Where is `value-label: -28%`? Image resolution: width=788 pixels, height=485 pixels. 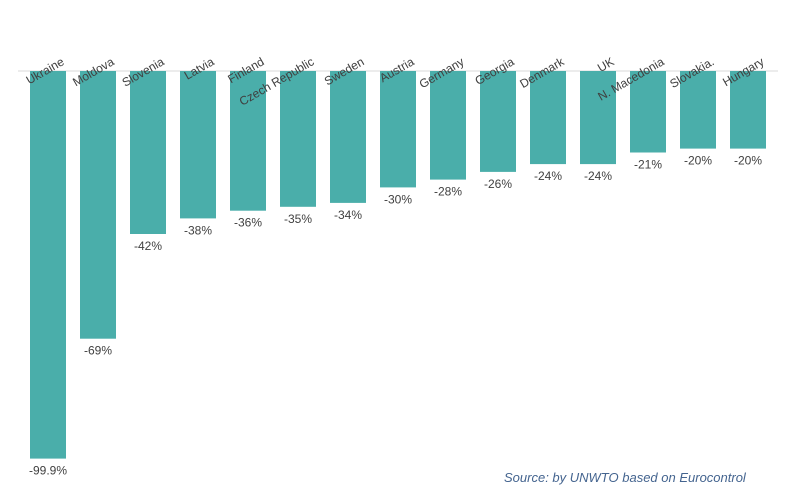
value-label: -28% is located at coordinates (448, 192).